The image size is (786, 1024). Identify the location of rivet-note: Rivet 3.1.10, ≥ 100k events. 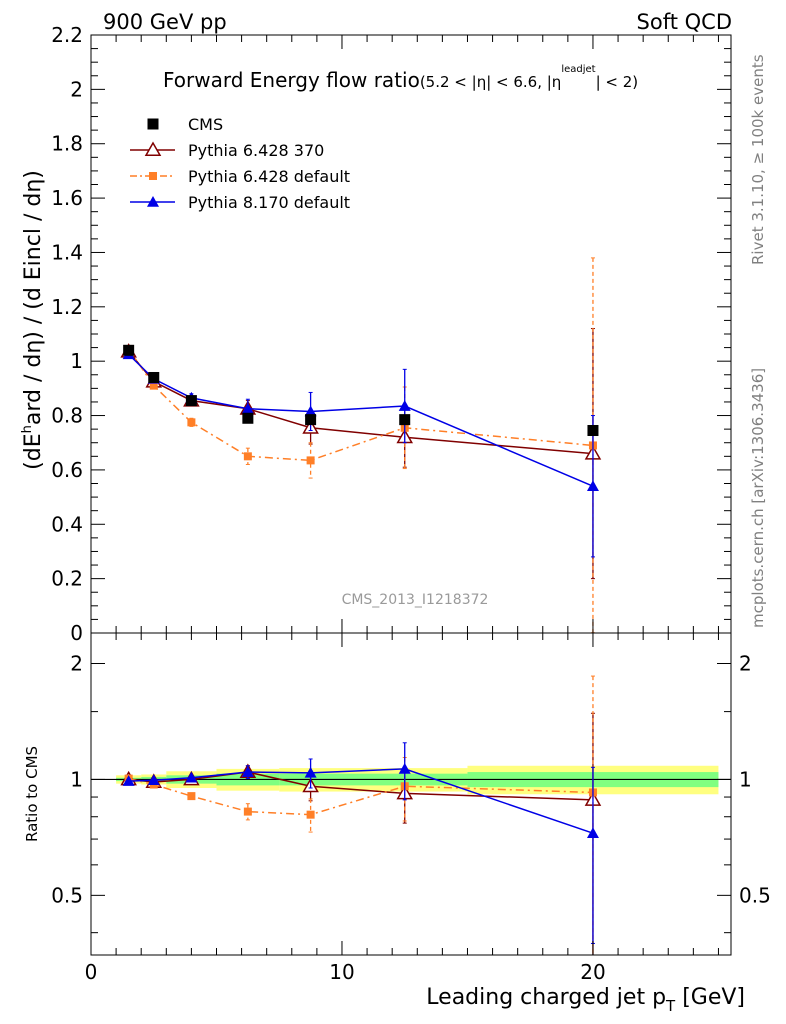
(758, 159).